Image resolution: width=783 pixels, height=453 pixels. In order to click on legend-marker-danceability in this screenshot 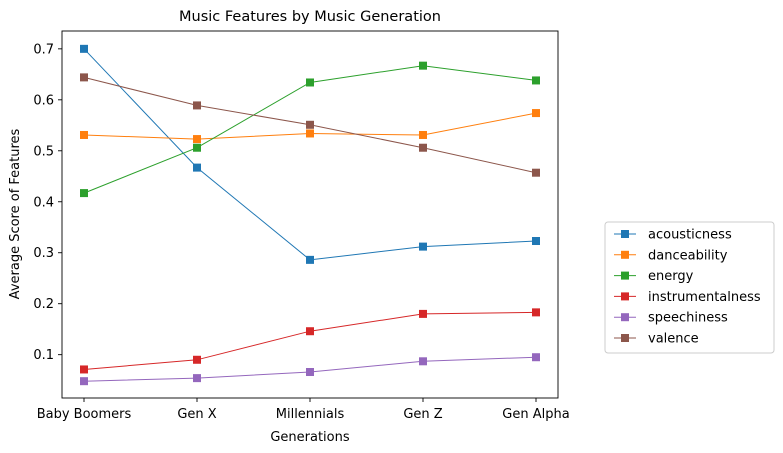, I will do `click(625, 254)`.